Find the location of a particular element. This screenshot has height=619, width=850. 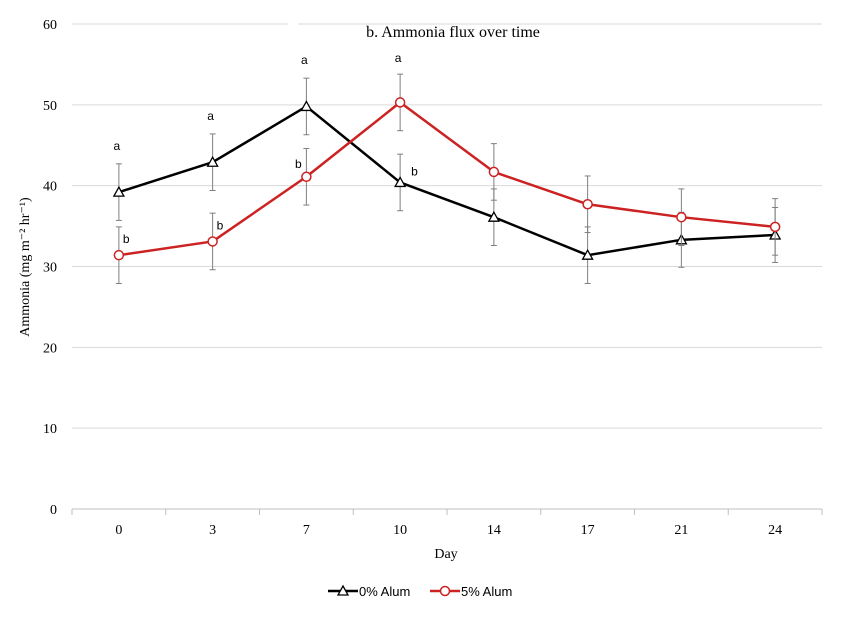

y-tick-label: 40 is located at coordinates (50, 187).